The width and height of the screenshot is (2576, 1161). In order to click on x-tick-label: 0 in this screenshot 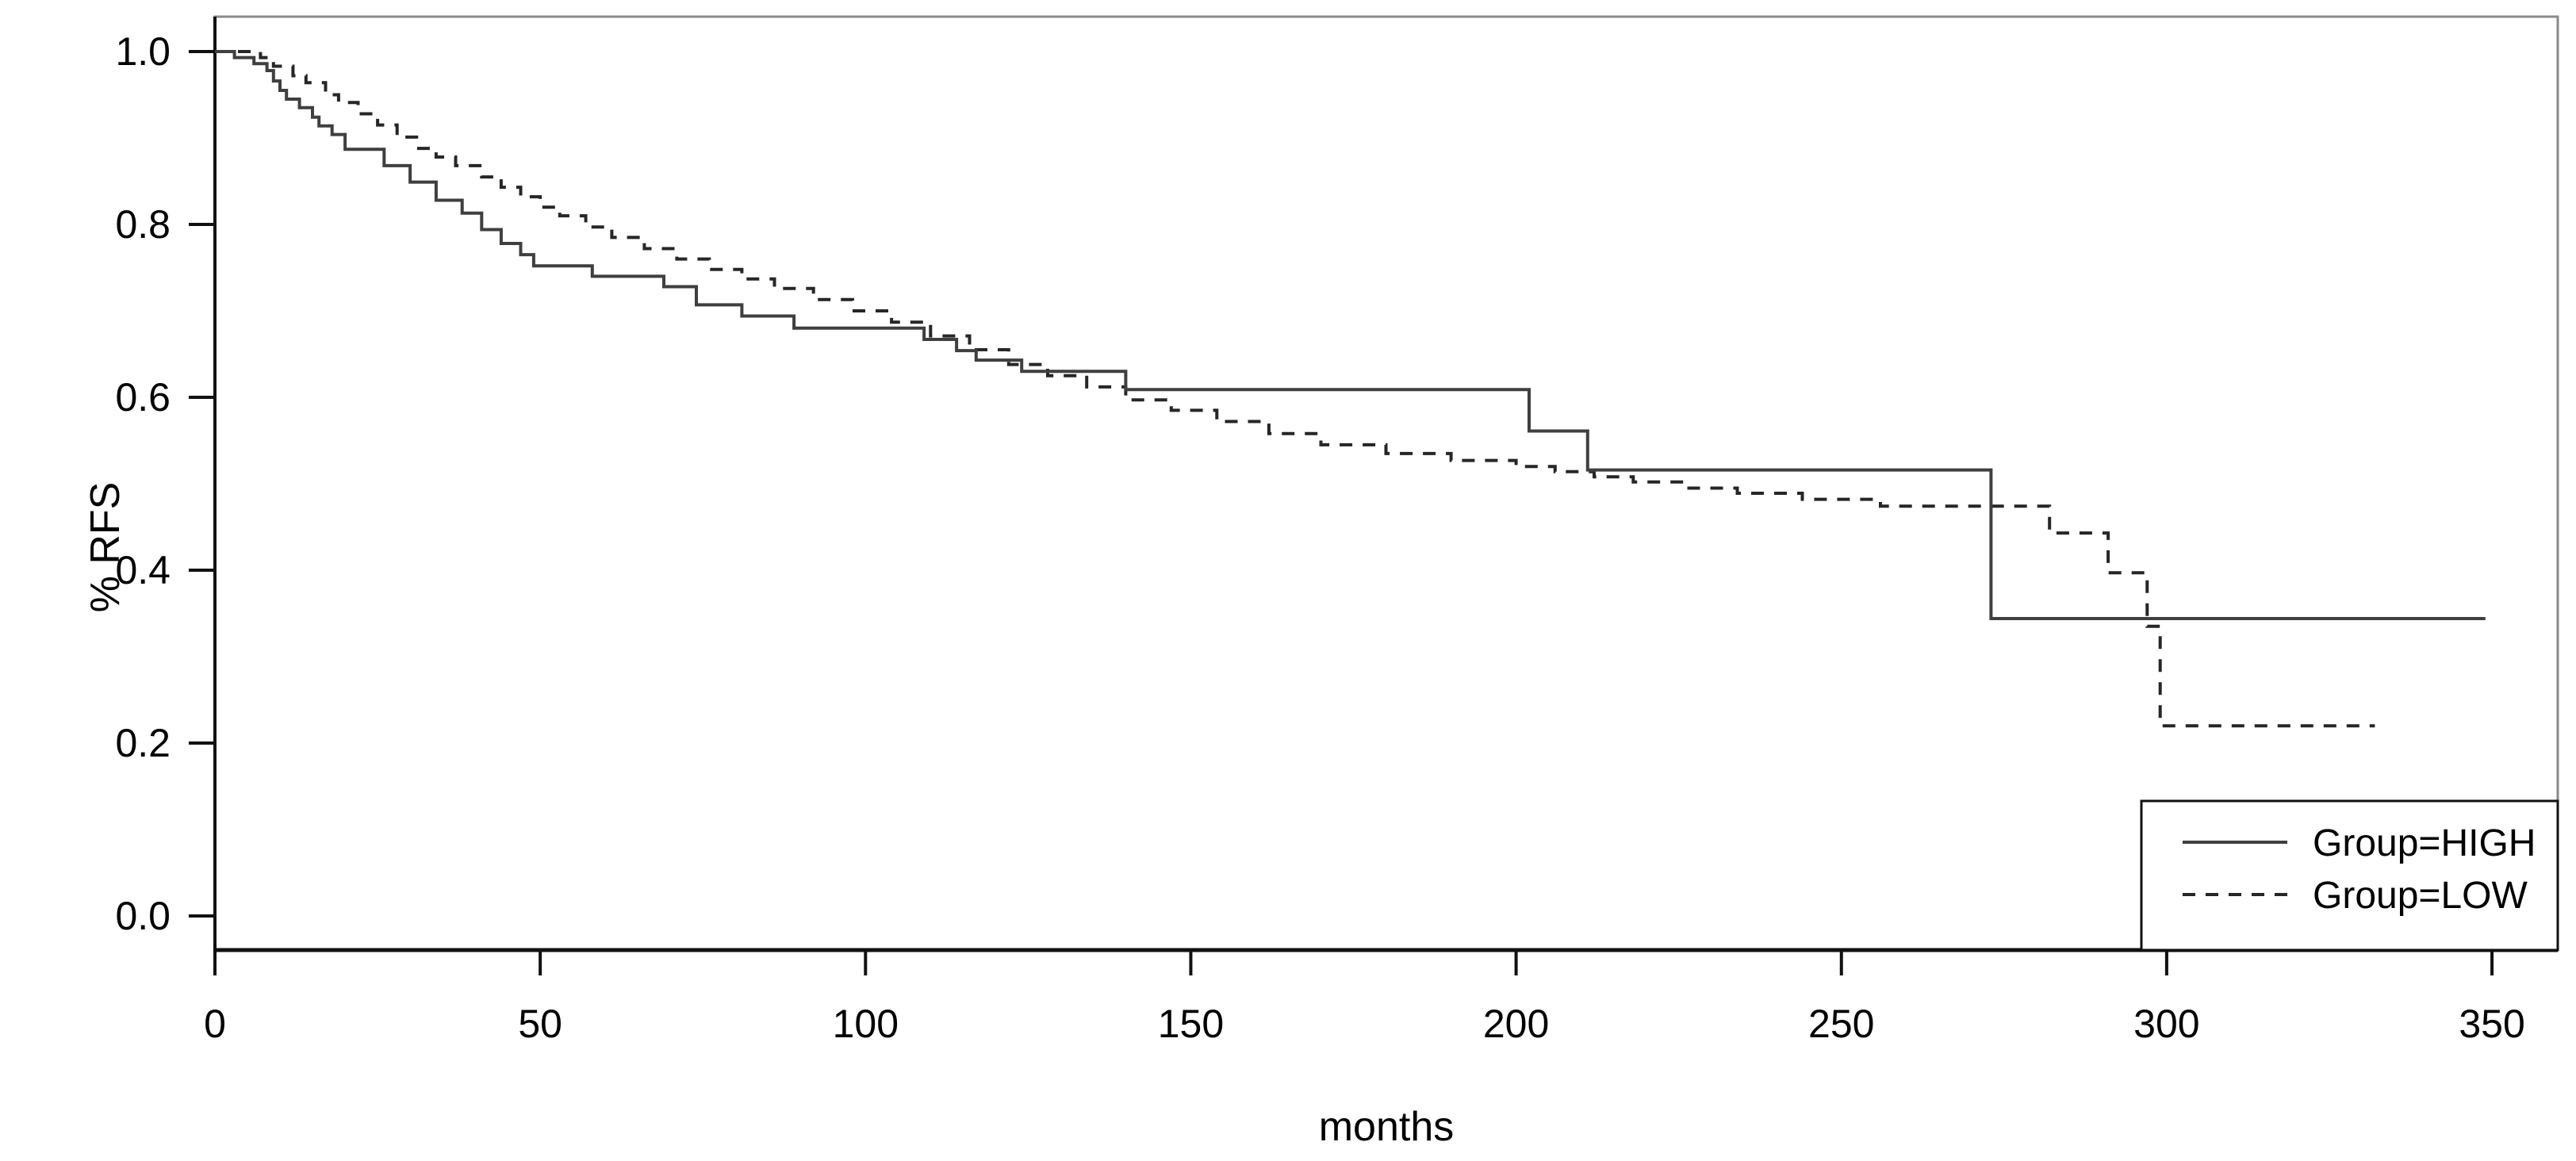, I will do `click(215, 1024)`.